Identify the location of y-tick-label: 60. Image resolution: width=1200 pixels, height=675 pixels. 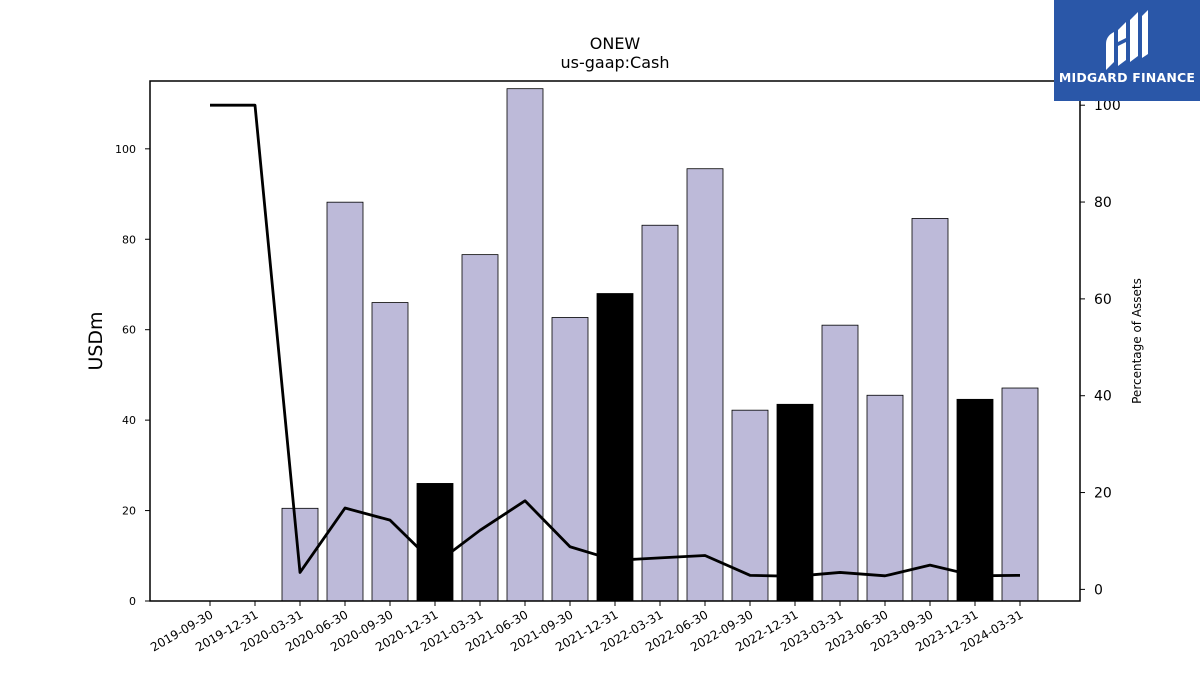
(129, 330).